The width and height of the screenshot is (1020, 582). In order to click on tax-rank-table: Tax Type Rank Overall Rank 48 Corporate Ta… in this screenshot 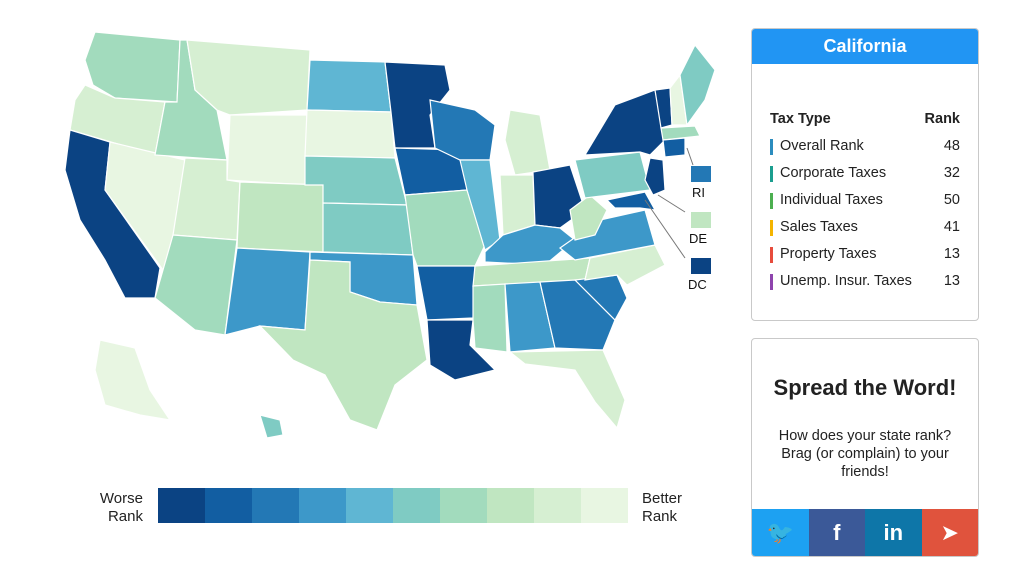, I will do `click(865, 200)`.